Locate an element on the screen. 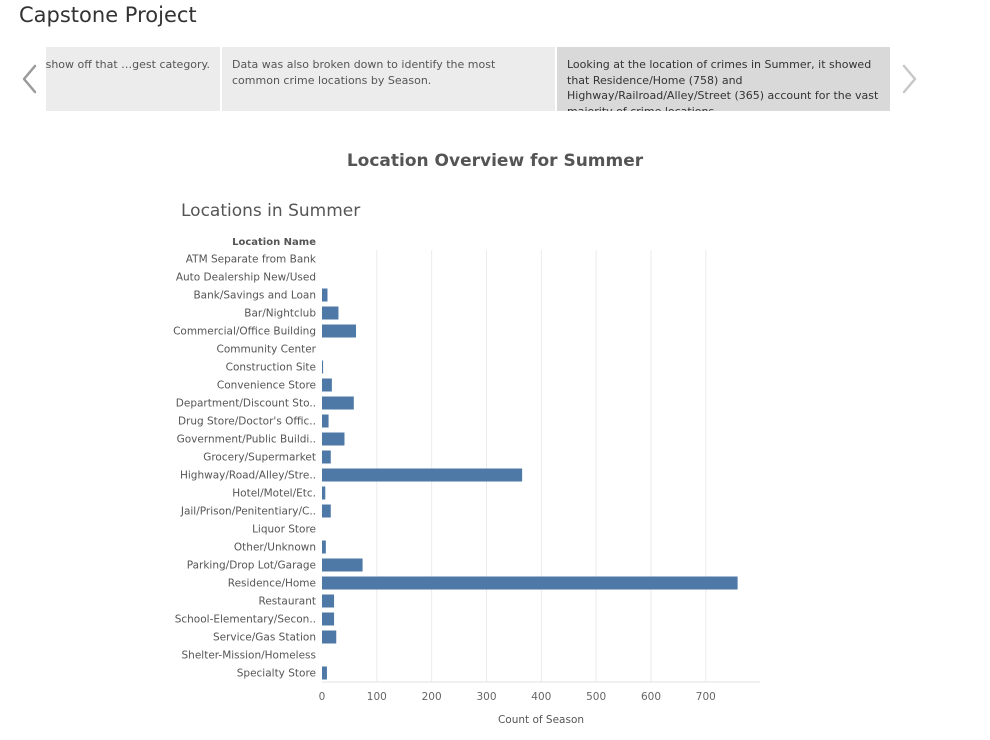 The width and height of the screenshot is (990, 740). category-label: ATM Separate from Bank is located at coordinates (251, 260).